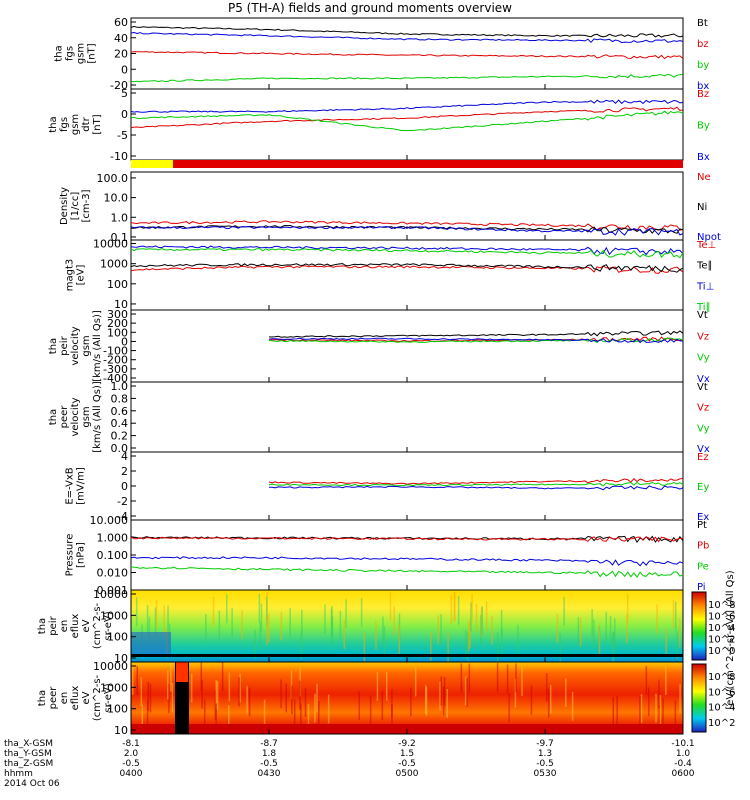 This screenshot has width=750, height=800. What do you see at coordinates (86, 697) in the screenshot?
I see `y-axis-label: eV` at bounding box center [86, 697].